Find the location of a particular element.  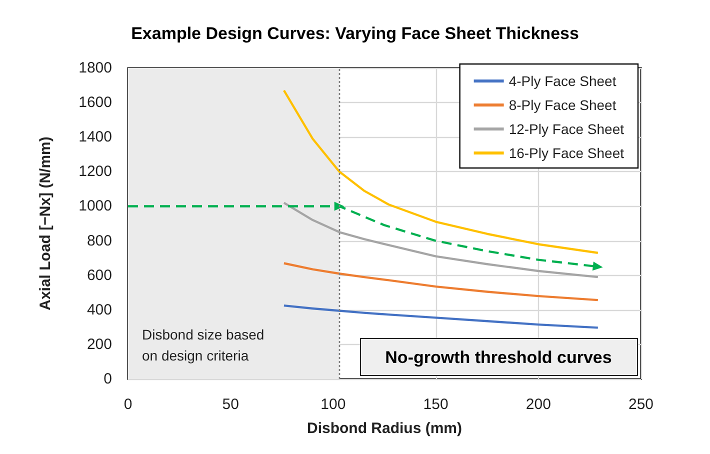

x-tick-label: 150 is located at coordinates (435, 404).